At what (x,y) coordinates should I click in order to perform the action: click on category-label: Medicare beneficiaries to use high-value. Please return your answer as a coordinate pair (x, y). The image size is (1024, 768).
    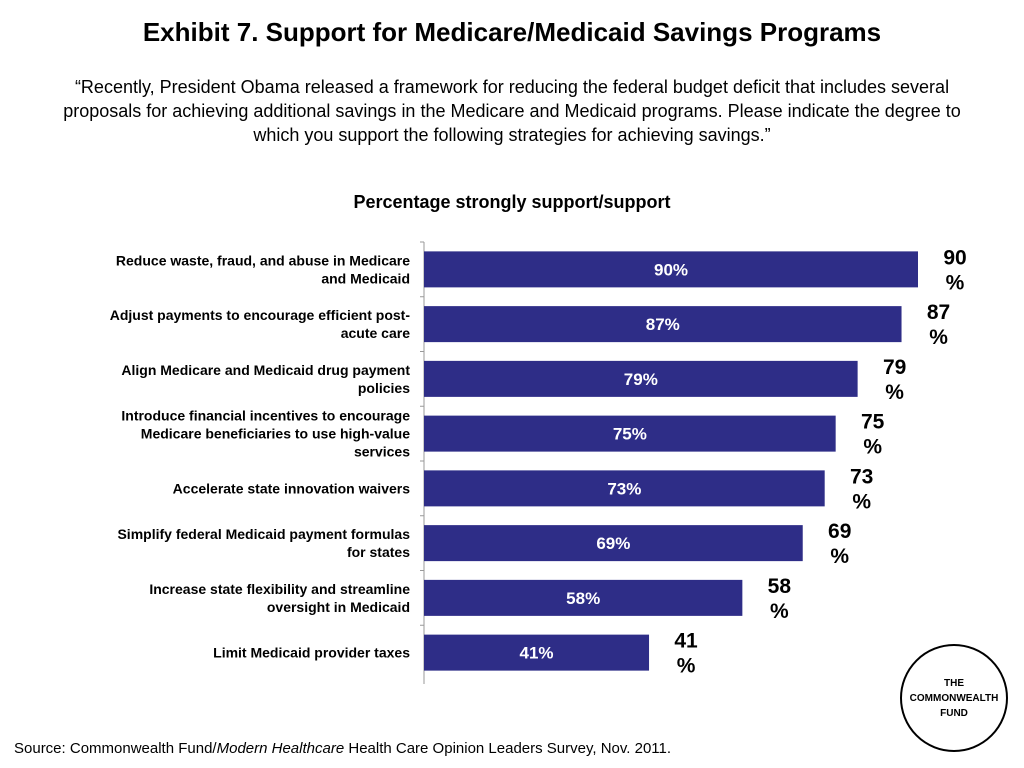
    Looking at the image, I should click on (275, 434).